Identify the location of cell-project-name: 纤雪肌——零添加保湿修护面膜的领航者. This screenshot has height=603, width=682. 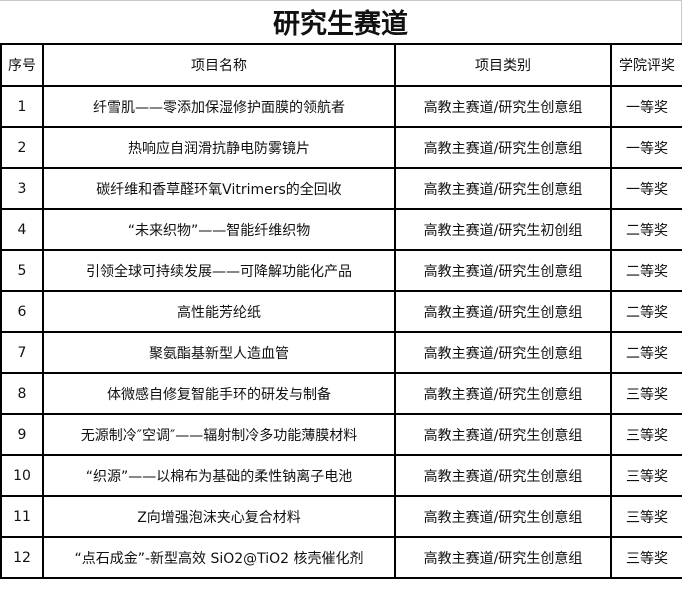
(219, 106).